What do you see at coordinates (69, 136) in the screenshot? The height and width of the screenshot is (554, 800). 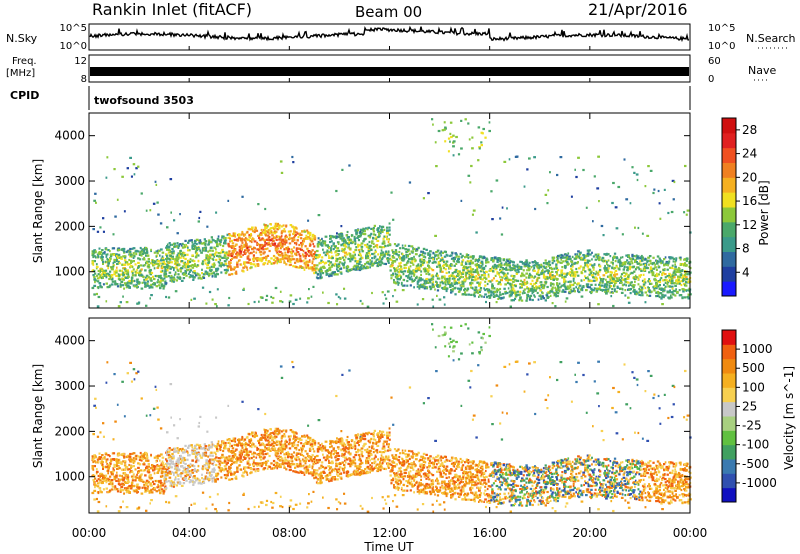 I see `y-tick-label: 4000` at bounding box center [69, 136].